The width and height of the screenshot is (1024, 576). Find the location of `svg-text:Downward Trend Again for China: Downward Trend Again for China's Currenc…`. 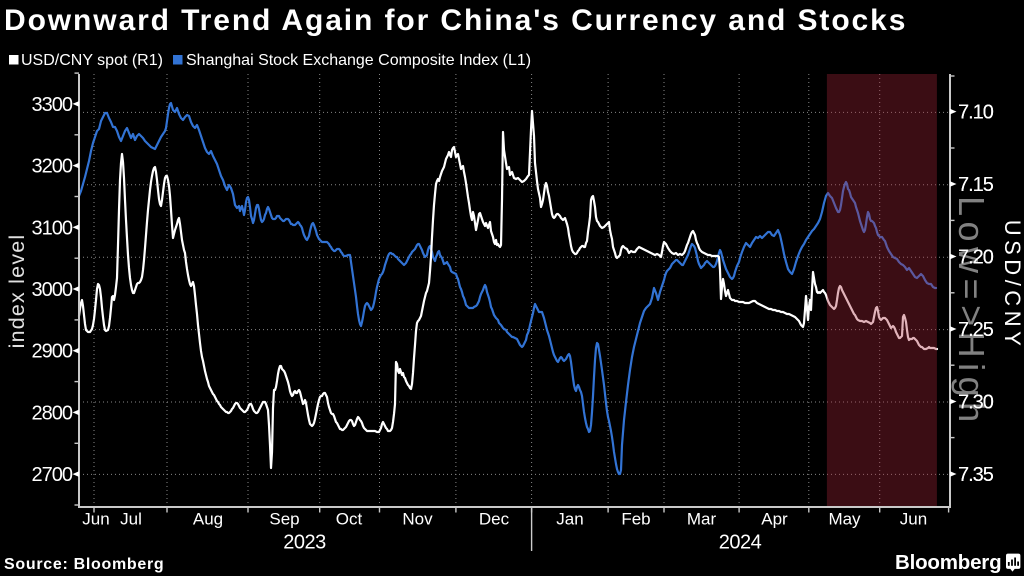

svg-text:Downward Trend Again for China: Downward Trend Again for China's Currenc… is located at coordinates (455, 20).